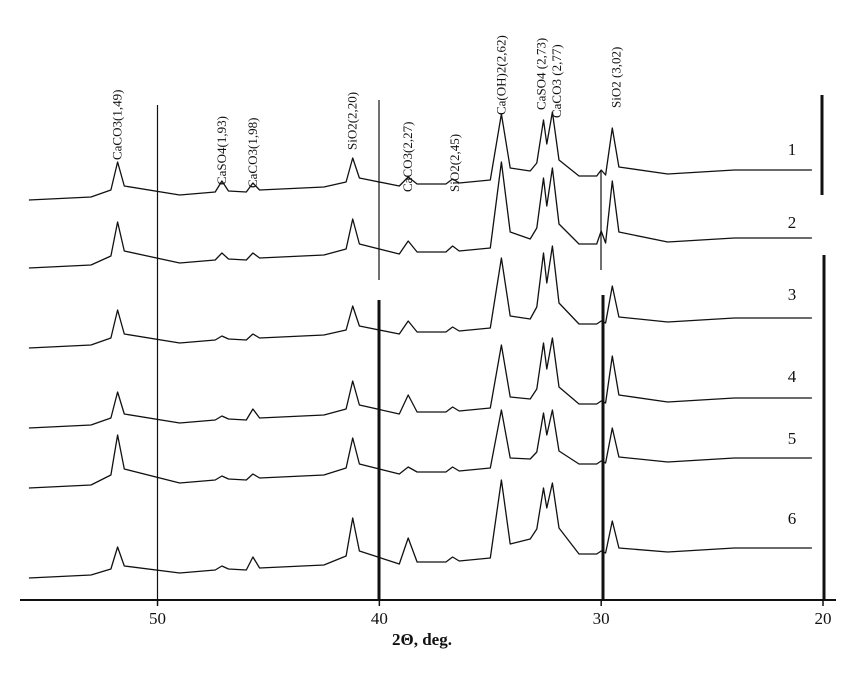 Image resolution: width=849 pixels, height=674 pixels. I want to click on series-label: 1, so click(792, 149).